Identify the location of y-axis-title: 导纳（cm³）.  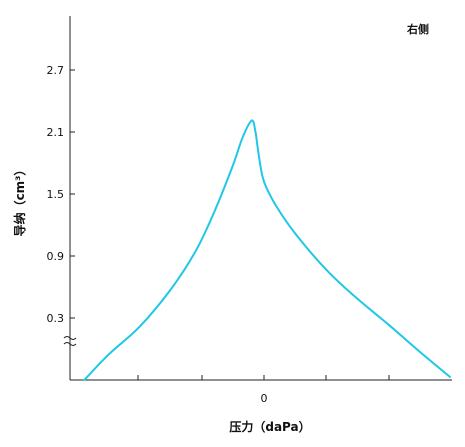
(19, 200).